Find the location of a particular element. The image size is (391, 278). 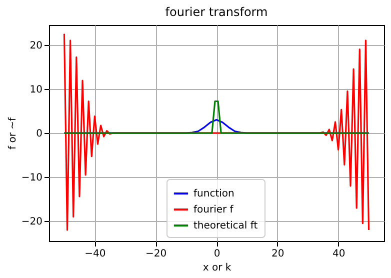

y-axis-title: f or ~f is located at coordinates (12, 133).